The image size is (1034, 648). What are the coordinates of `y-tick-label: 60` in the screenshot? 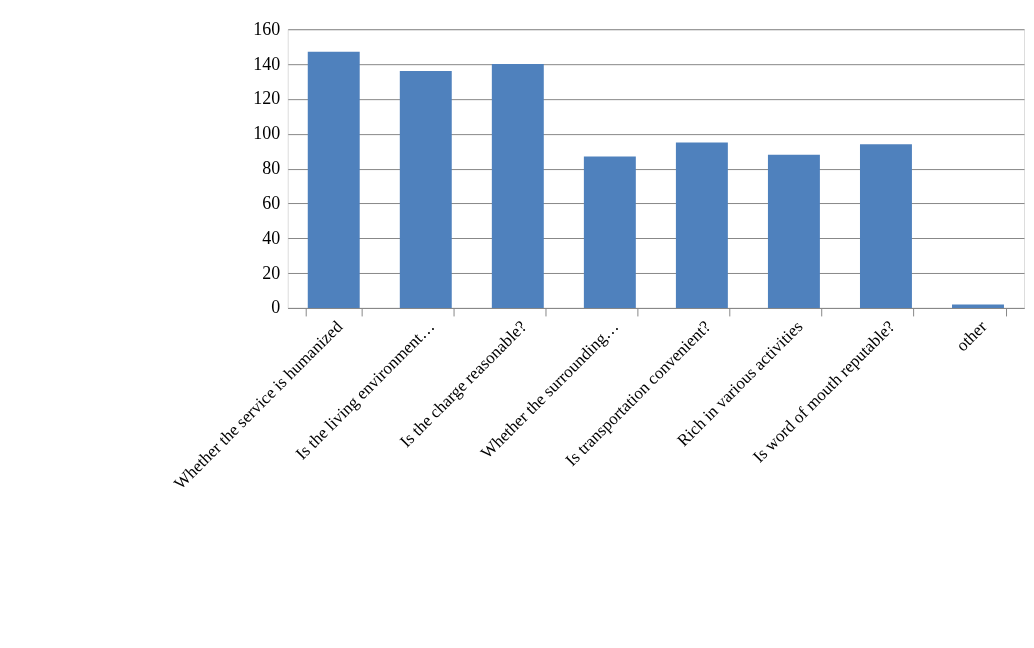 It's located at (271, 202).